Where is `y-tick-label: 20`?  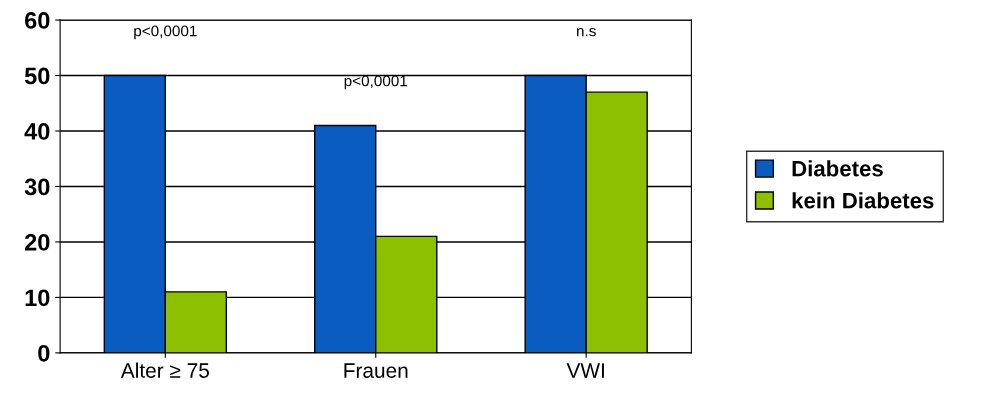 y-tick-label: 20 is located at coordinates (37, 242).